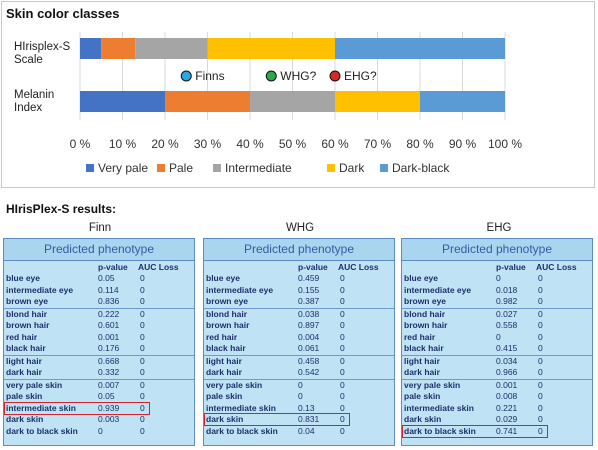 This screenshot has width=598, height=450. I want to click on table-row: brown eye 0.982 0, so click(497, 302).